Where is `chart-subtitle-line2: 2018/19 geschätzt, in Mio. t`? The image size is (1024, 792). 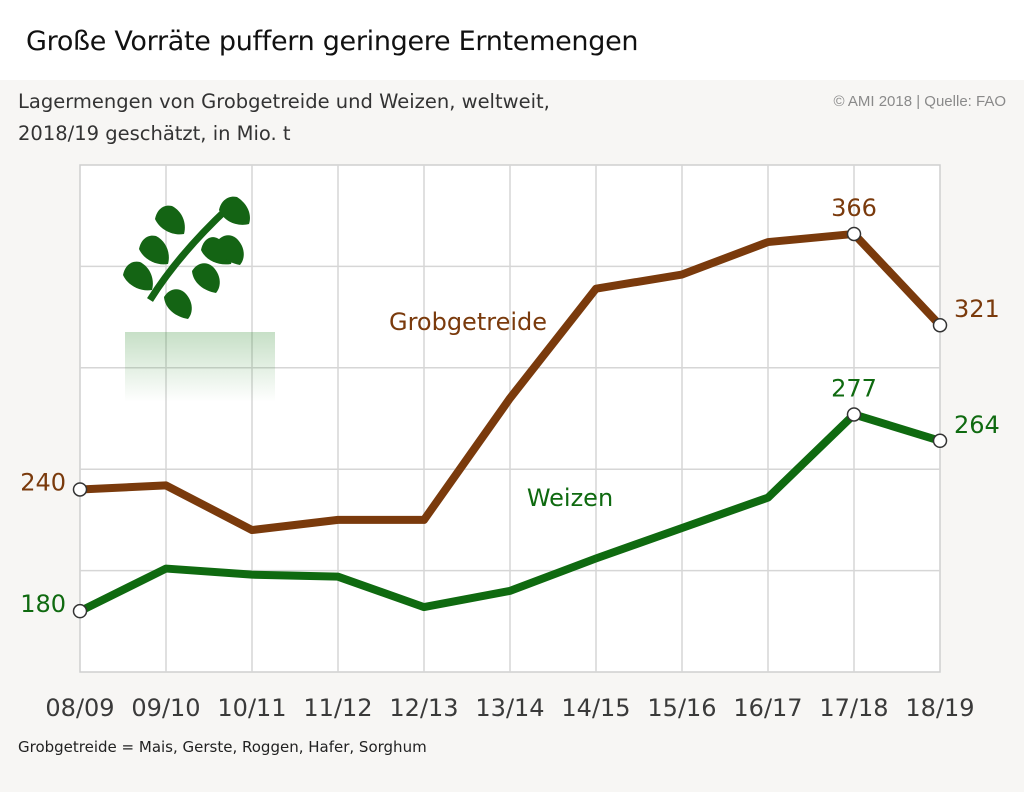 chart-subtitle-line2: 2018/19 geschätzt, in Mio. t is located at coordinates (154, 133).